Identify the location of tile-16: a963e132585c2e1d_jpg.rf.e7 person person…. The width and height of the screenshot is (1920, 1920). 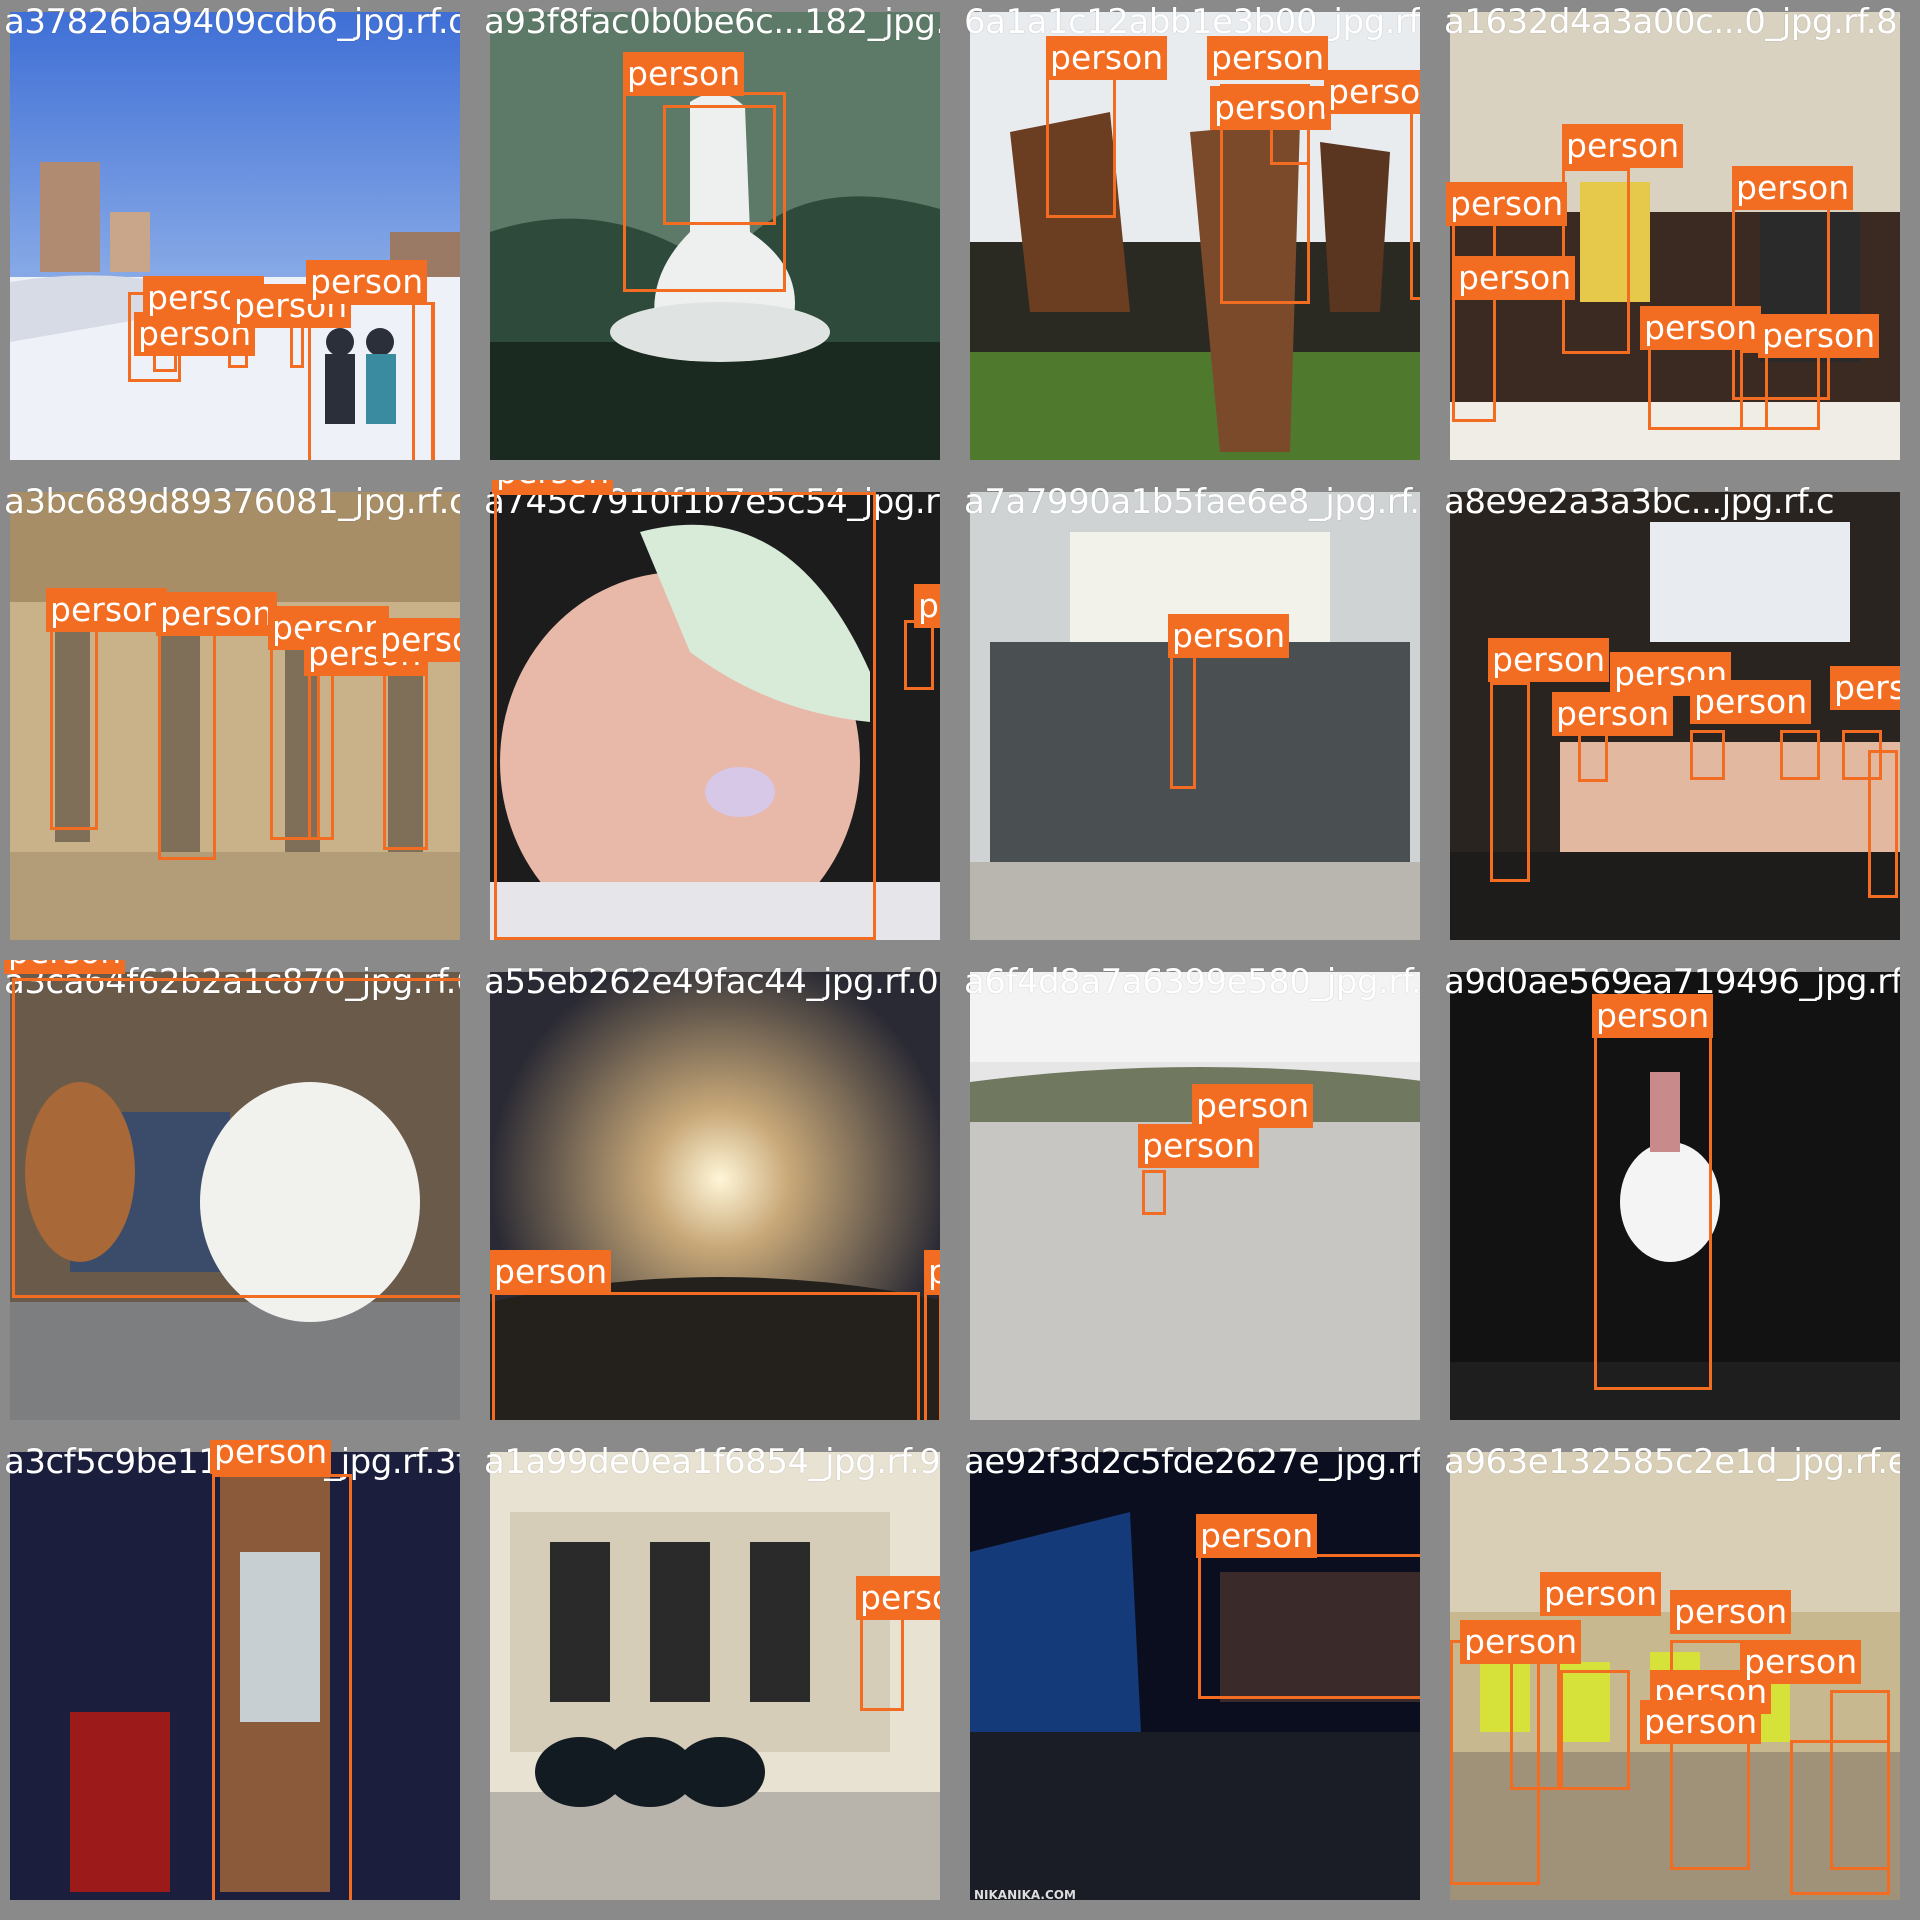
(1670, 1670).